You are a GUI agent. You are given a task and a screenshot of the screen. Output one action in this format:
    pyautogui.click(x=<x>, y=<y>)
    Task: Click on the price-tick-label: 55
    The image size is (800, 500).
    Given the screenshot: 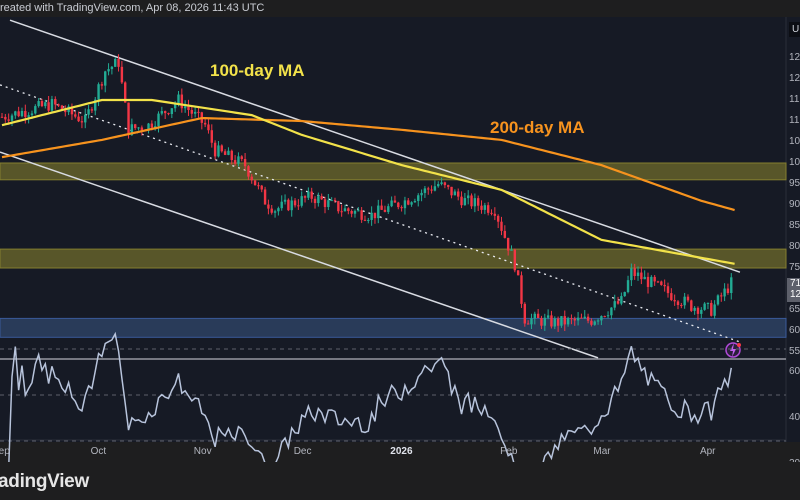 What is the action you would take?
    pyautogui.click(x=794, y=351)
    